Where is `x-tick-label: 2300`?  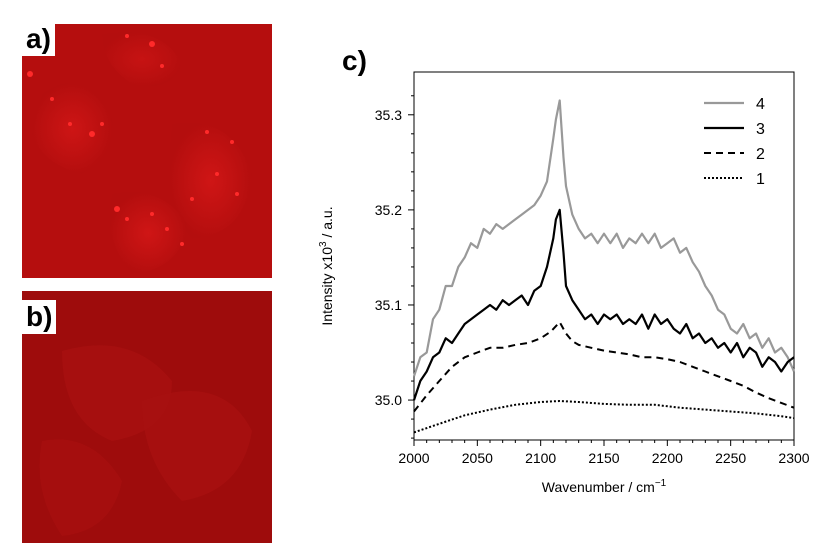 x-tick-label: 2300 is located at coordinates (793, 458).